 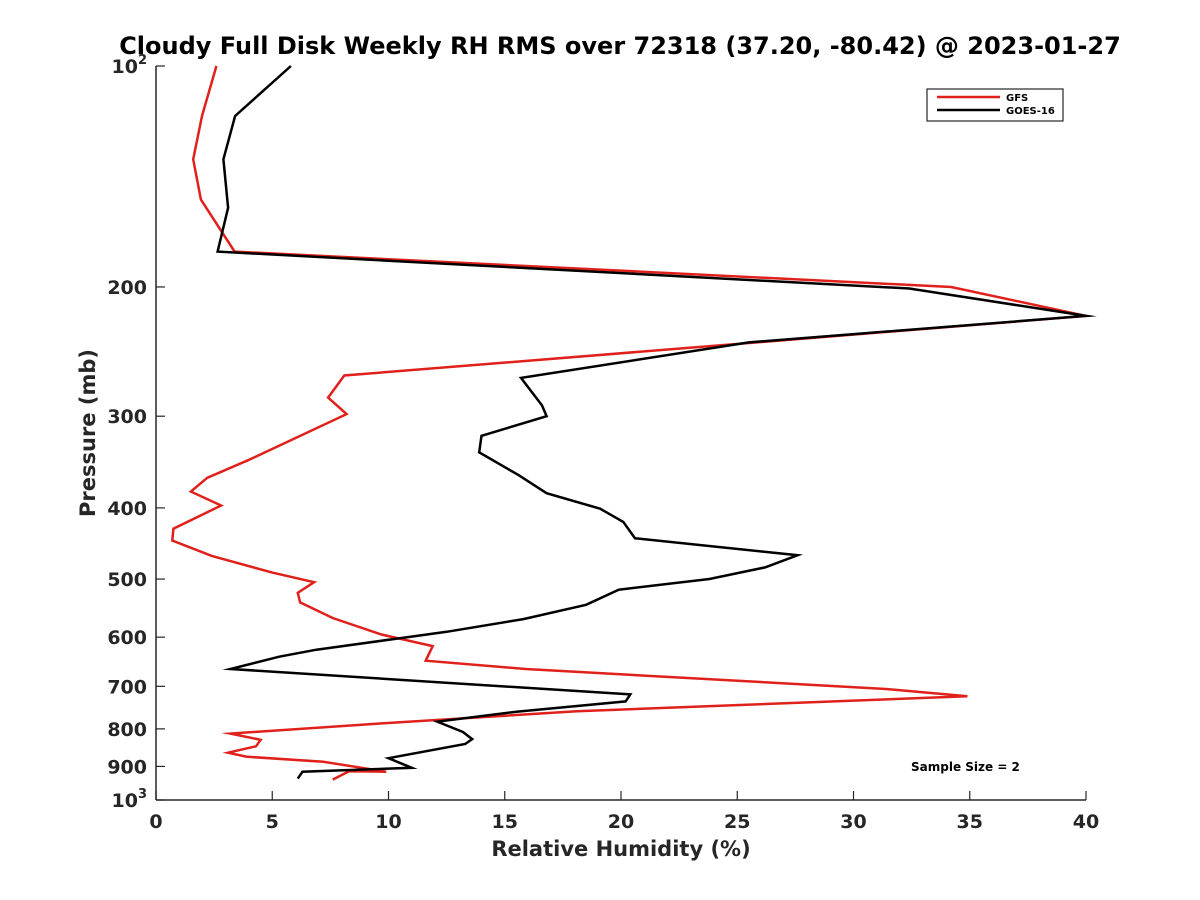 I want to click on y-tick-label: 400, so click(x=127, y=509).